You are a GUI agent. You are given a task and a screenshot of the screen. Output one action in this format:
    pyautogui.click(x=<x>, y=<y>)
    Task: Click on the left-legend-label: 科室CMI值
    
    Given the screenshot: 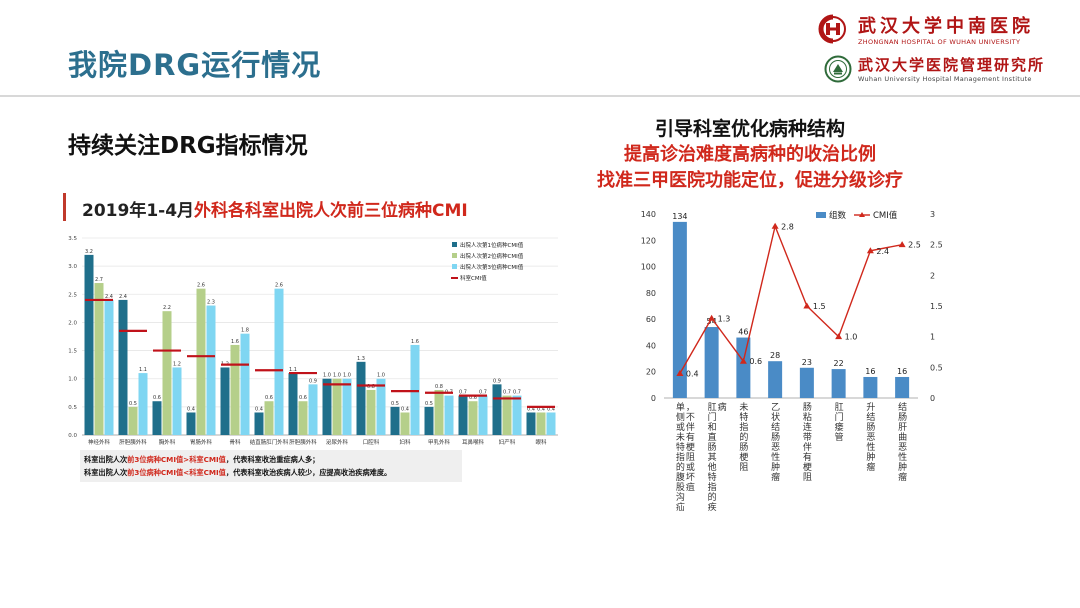 What is the action you would take?
    pyautogui.click(x=473, y=278)
    